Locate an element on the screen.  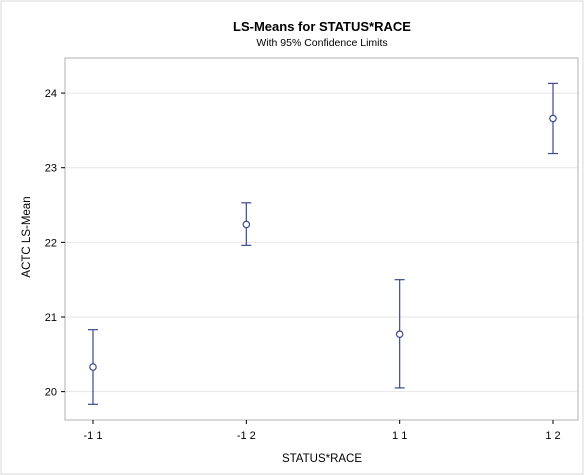
x-axis-label: STATUS*RACE is located at coordinates (322, 459).